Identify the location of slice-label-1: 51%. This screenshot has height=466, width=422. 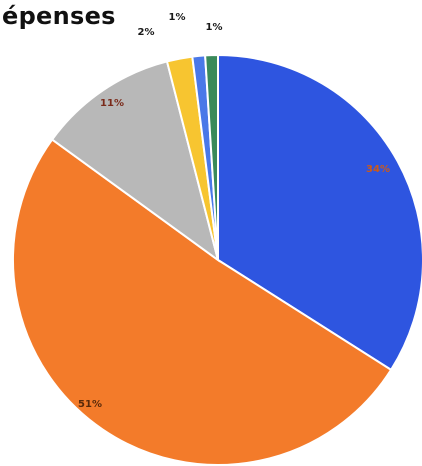
(90, 404).